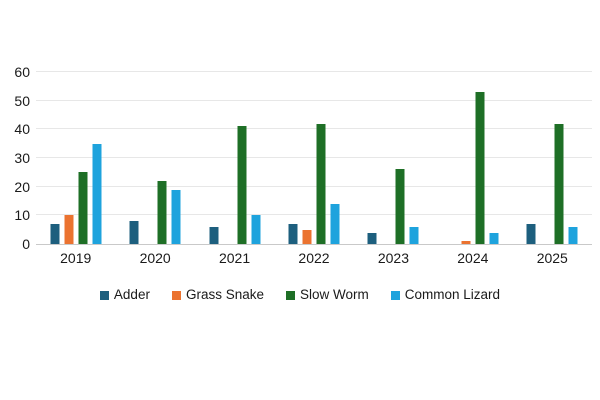 This screenshot has height=400, width=600. Describe the element at coordinates (395, 295) in the screenshot. I see `legend-swatch-common-lizard` at that location.